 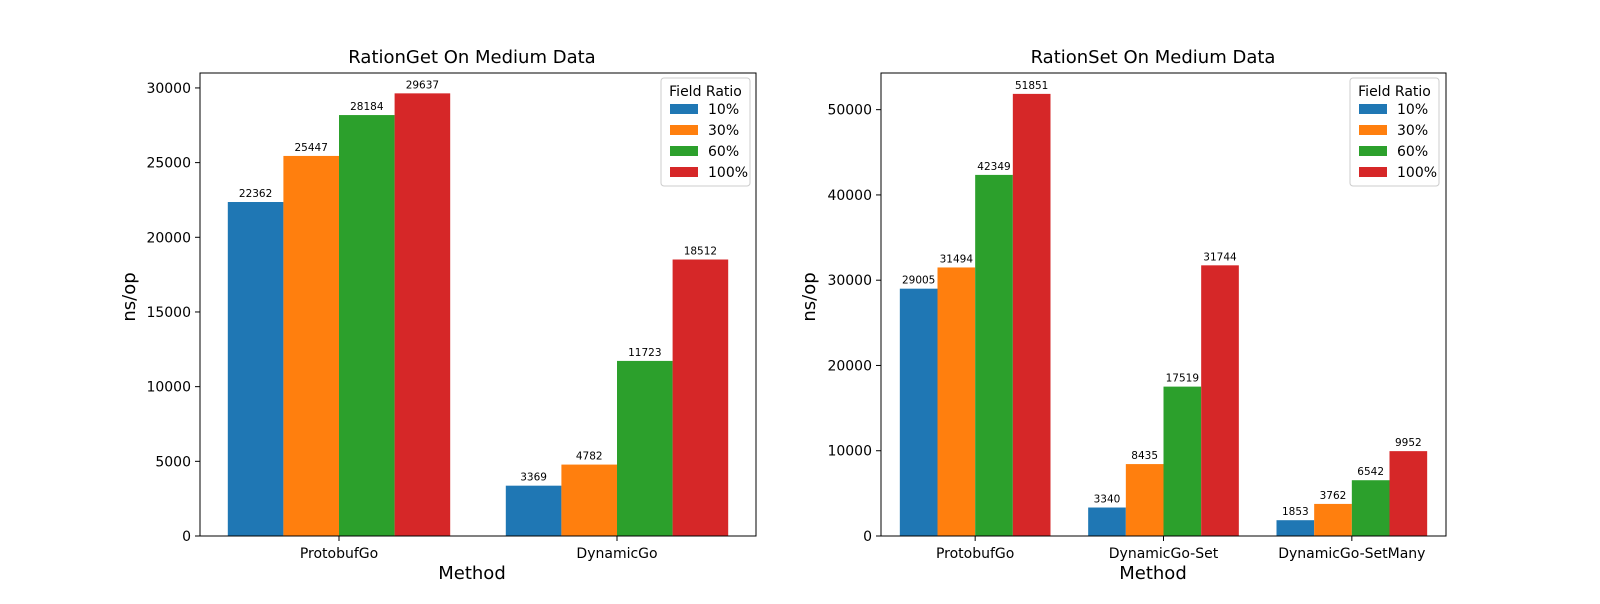 What do you see at coordinates (422, 85) in the screenshot?
I see `data-label: 29637` at bounding box center [422, 85].